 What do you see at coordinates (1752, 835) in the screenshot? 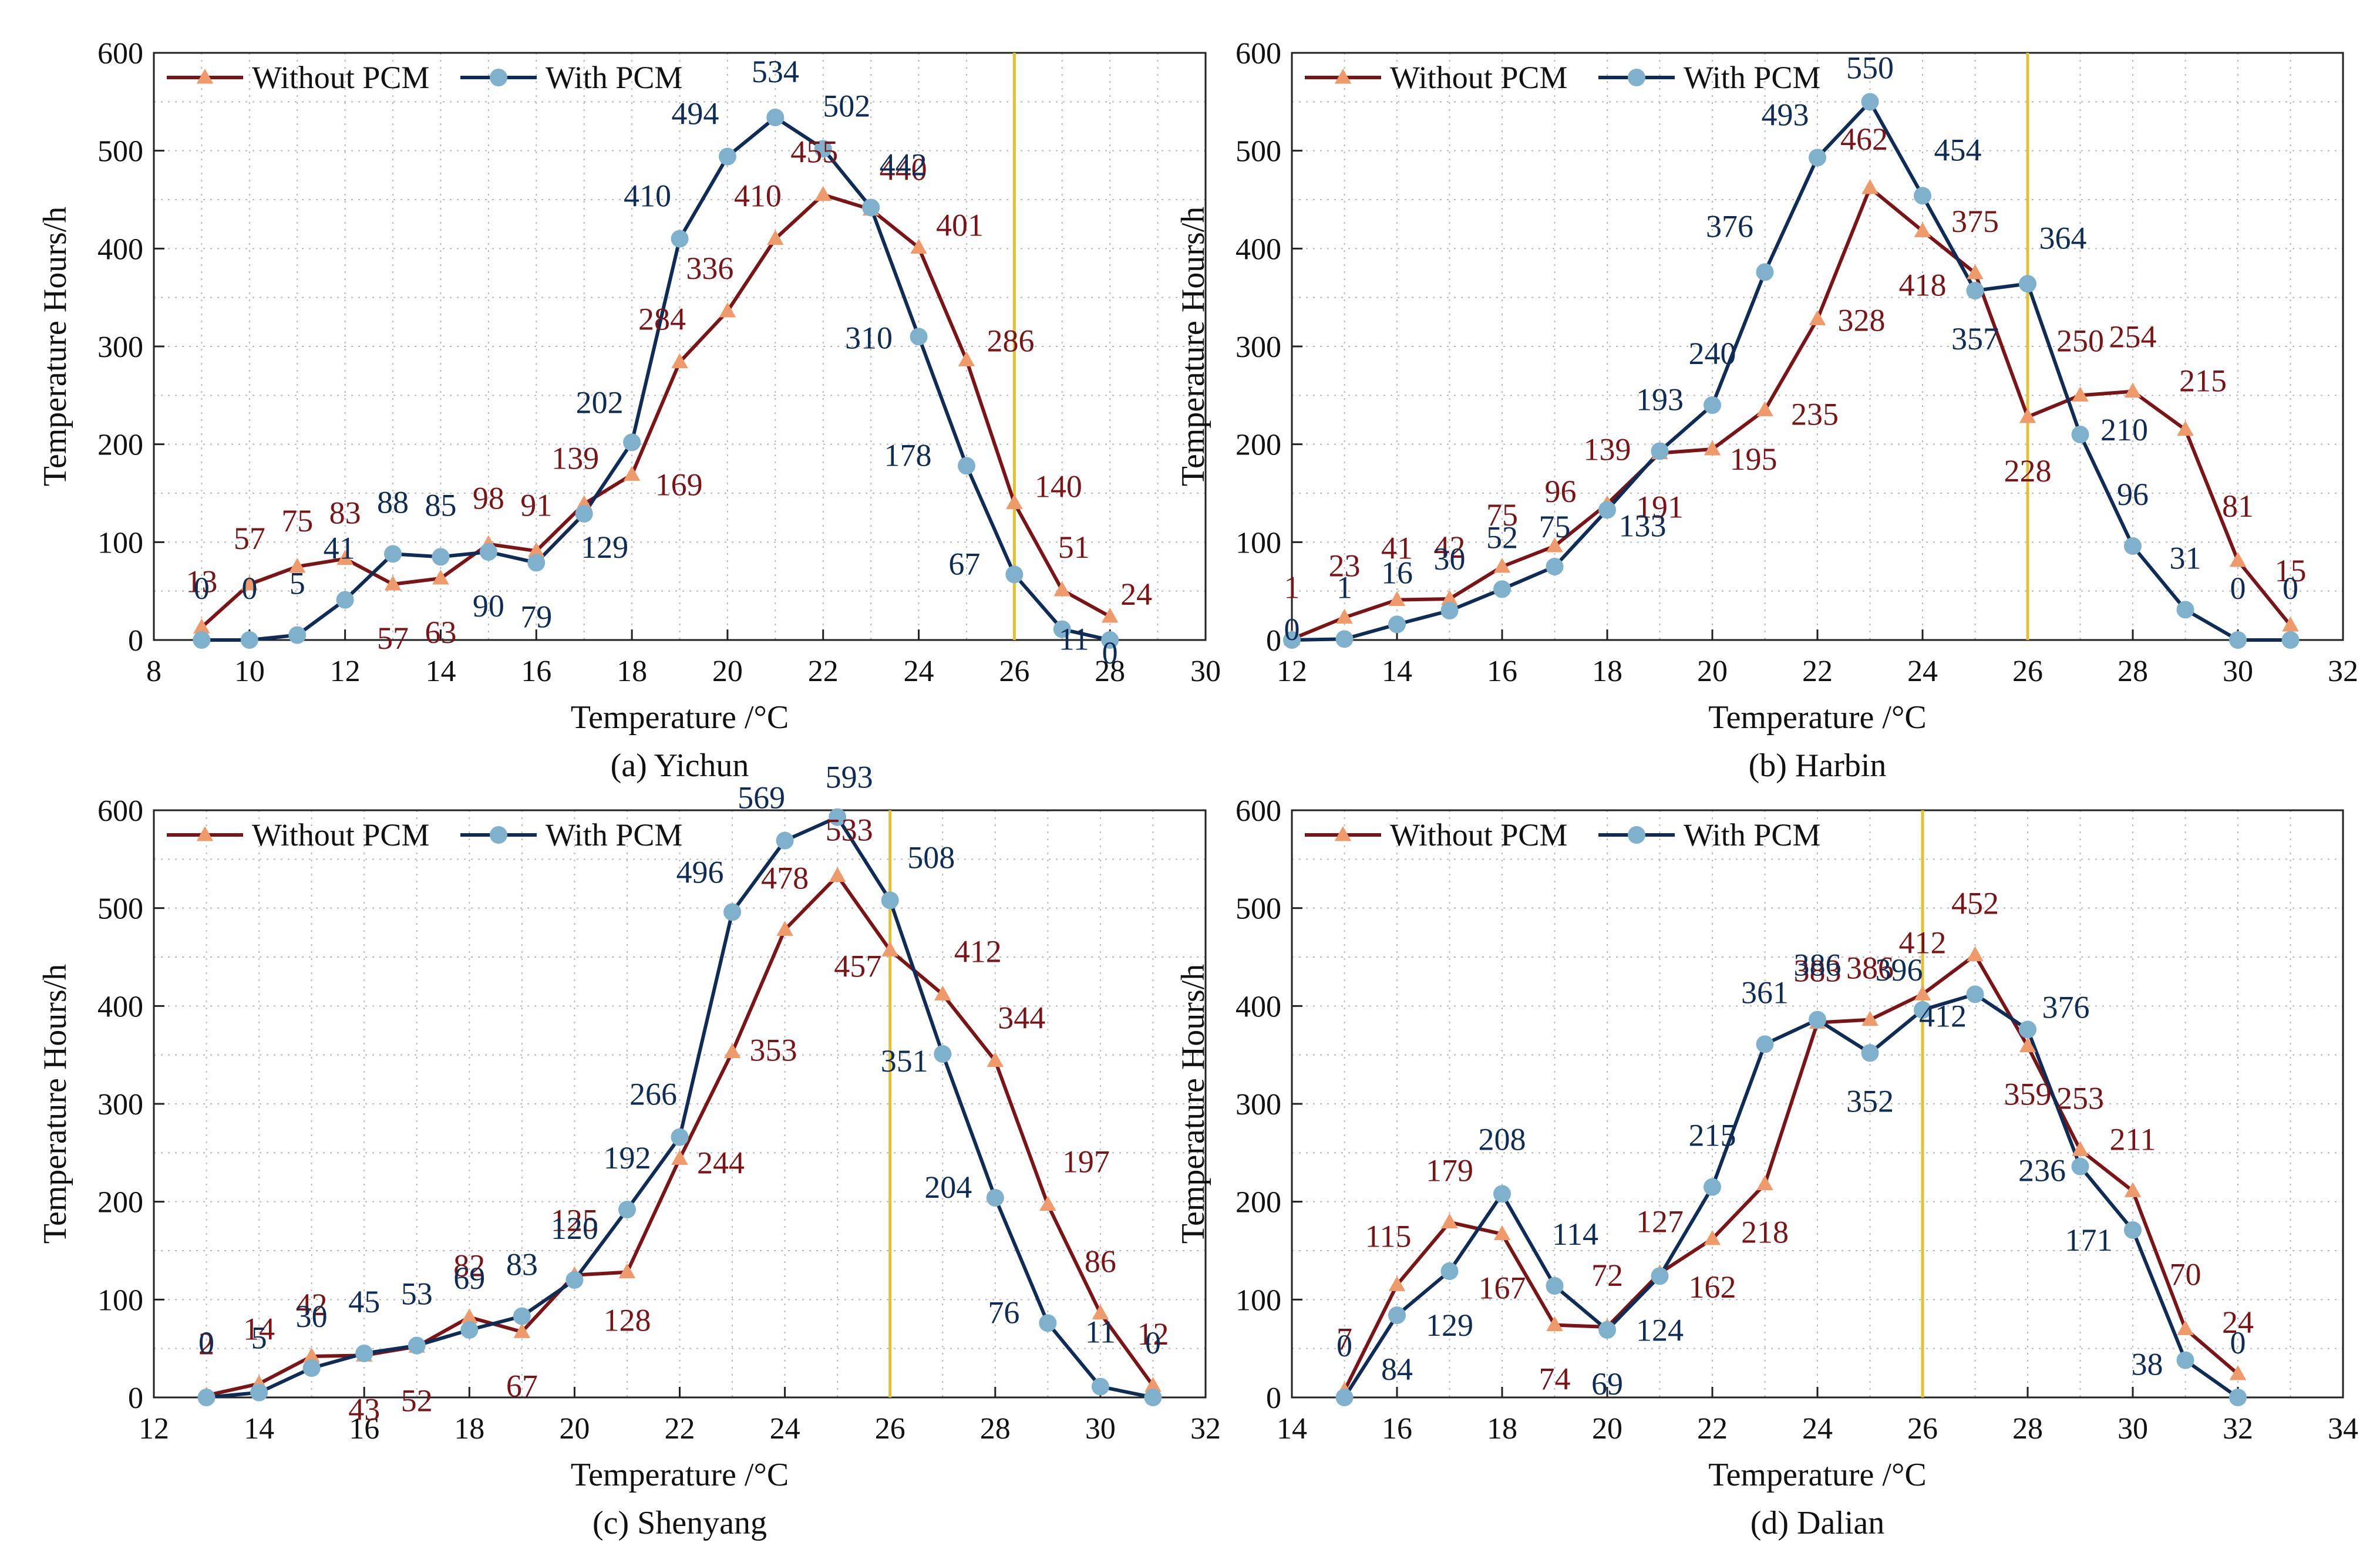
I see `legend-label-with-pcm: With PCM` at bounding box center [1752, 835].